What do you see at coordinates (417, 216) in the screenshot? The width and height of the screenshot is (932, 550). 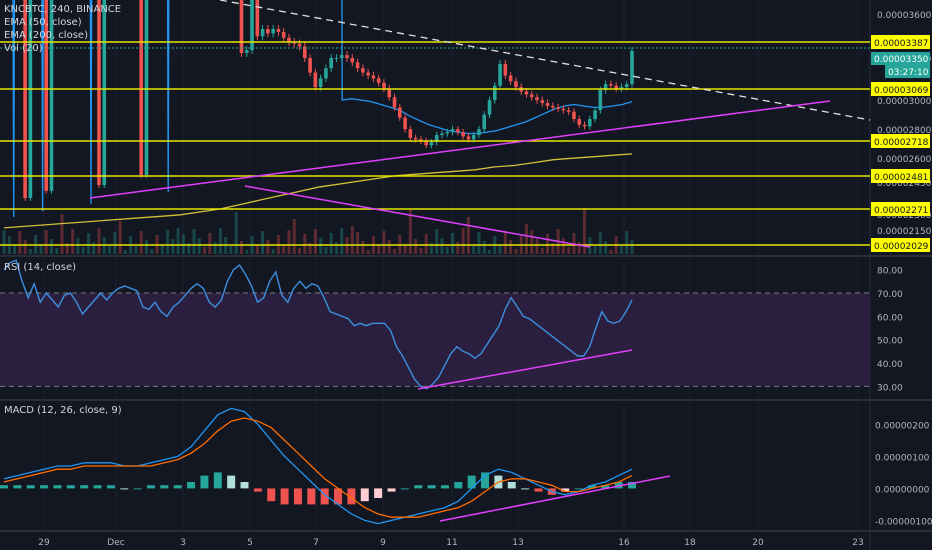 I see `descending-trendline` at bounding box center [417, 216].